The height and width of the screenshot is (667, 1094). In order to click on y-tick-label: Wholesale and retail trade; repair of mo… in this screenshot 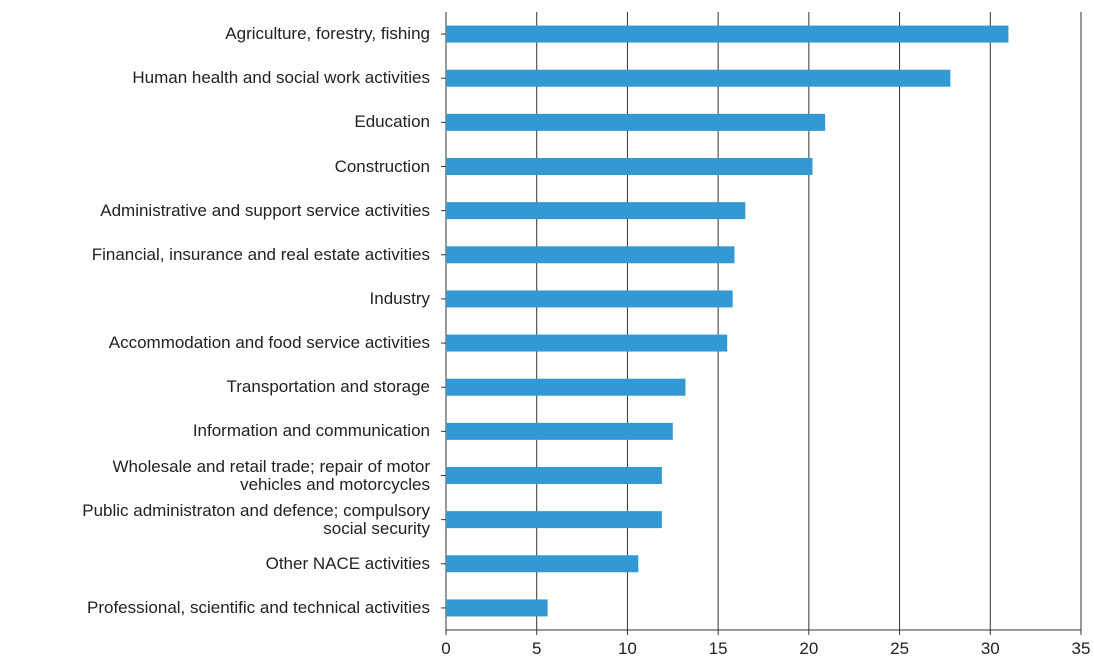, I will do `click(271, 475)`.